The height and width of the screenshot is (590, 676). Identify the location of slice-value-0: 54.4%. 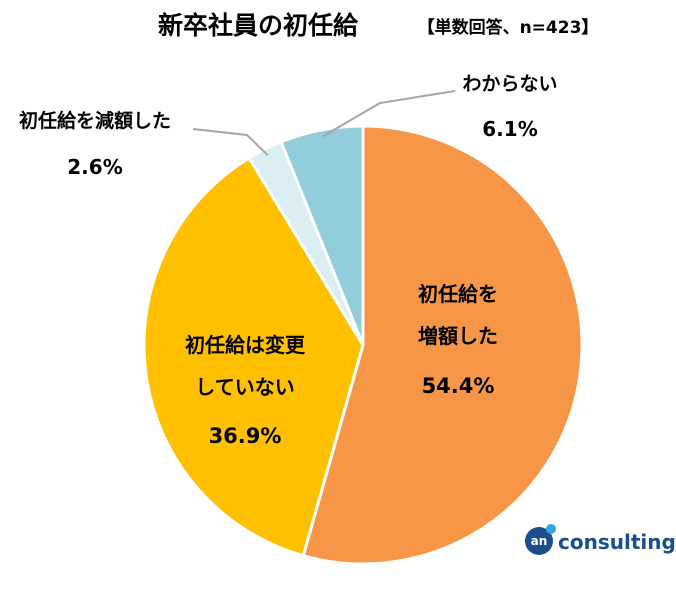
(458, 386).